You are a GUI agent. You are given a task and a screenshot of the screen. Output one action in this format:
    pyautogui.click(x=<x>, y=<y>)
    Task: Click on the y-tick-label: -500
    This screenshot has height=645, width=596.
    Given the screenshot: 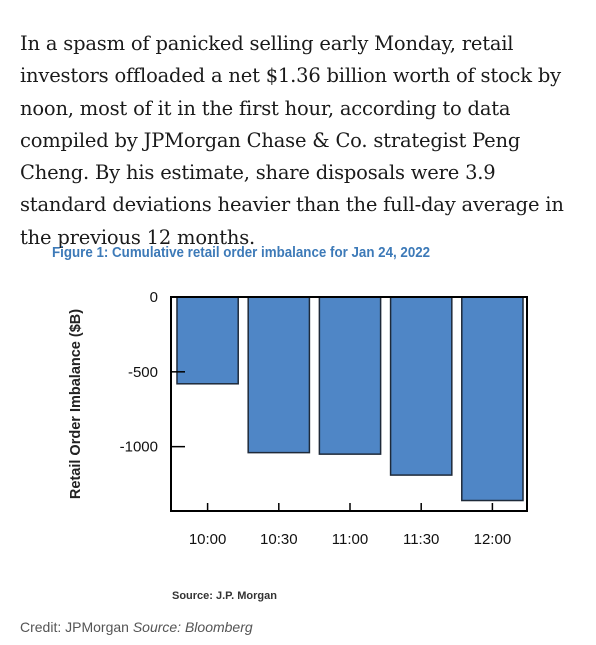 What is the action you would take?
    pyautogui.click(x=143, y=372)
    